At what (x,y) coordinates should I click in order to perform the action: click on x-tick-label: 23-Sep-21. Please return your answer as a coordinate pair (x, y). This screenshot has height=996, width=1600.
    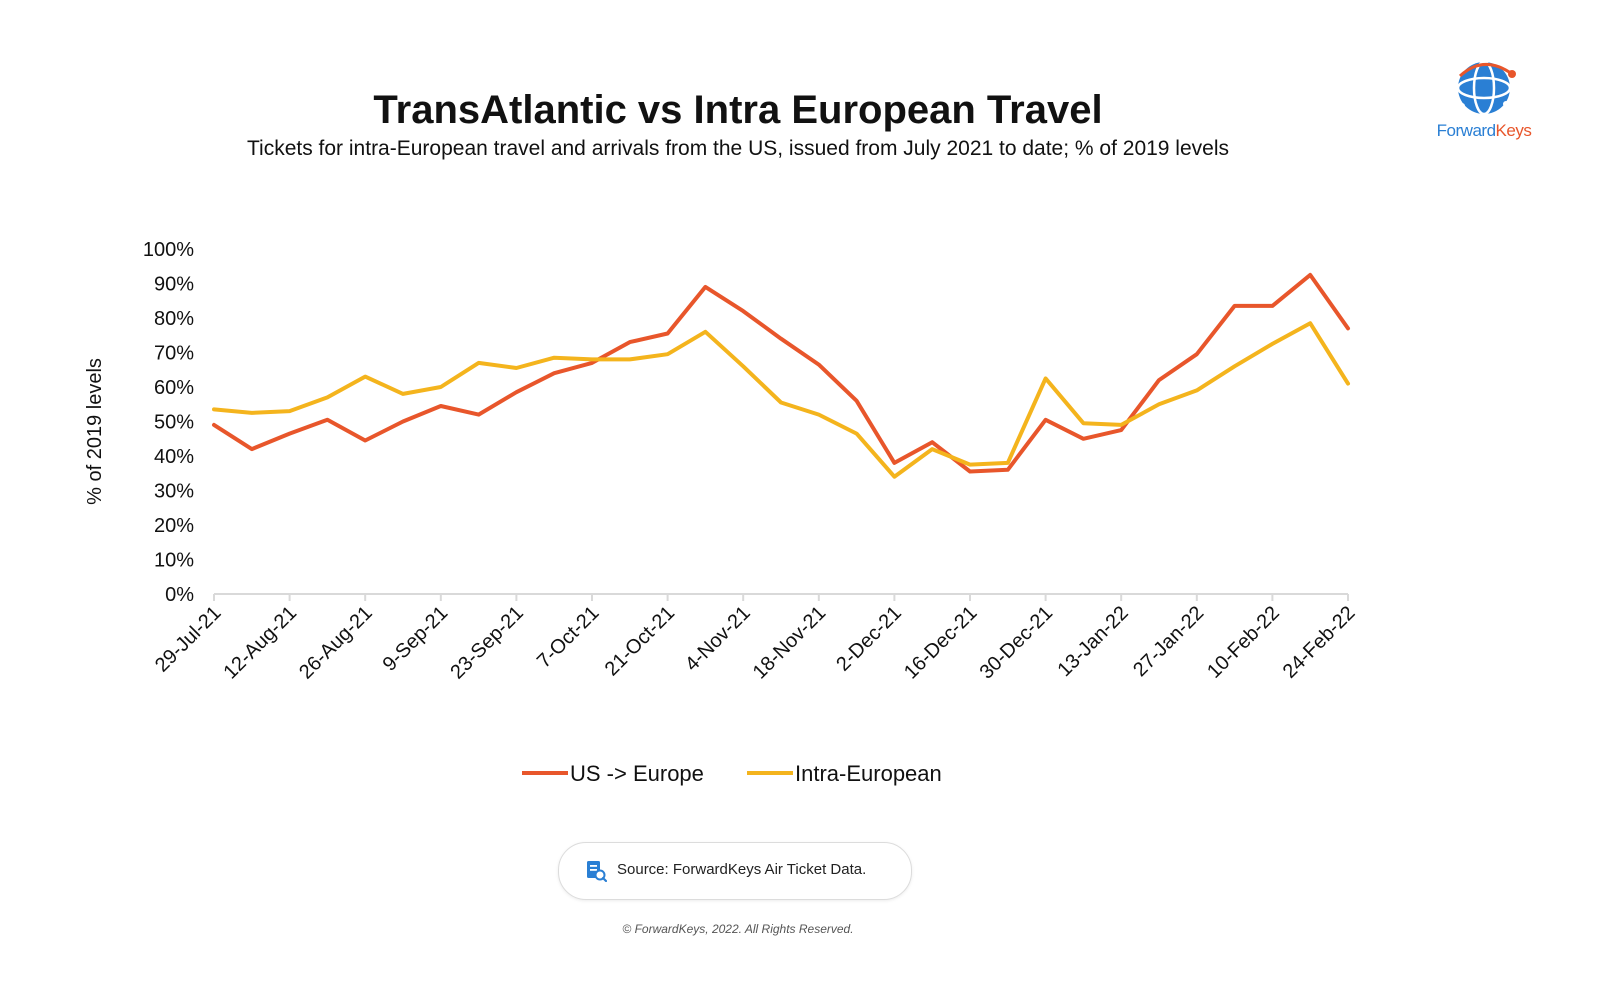
    Looking at the image, I should click on (487, 643).